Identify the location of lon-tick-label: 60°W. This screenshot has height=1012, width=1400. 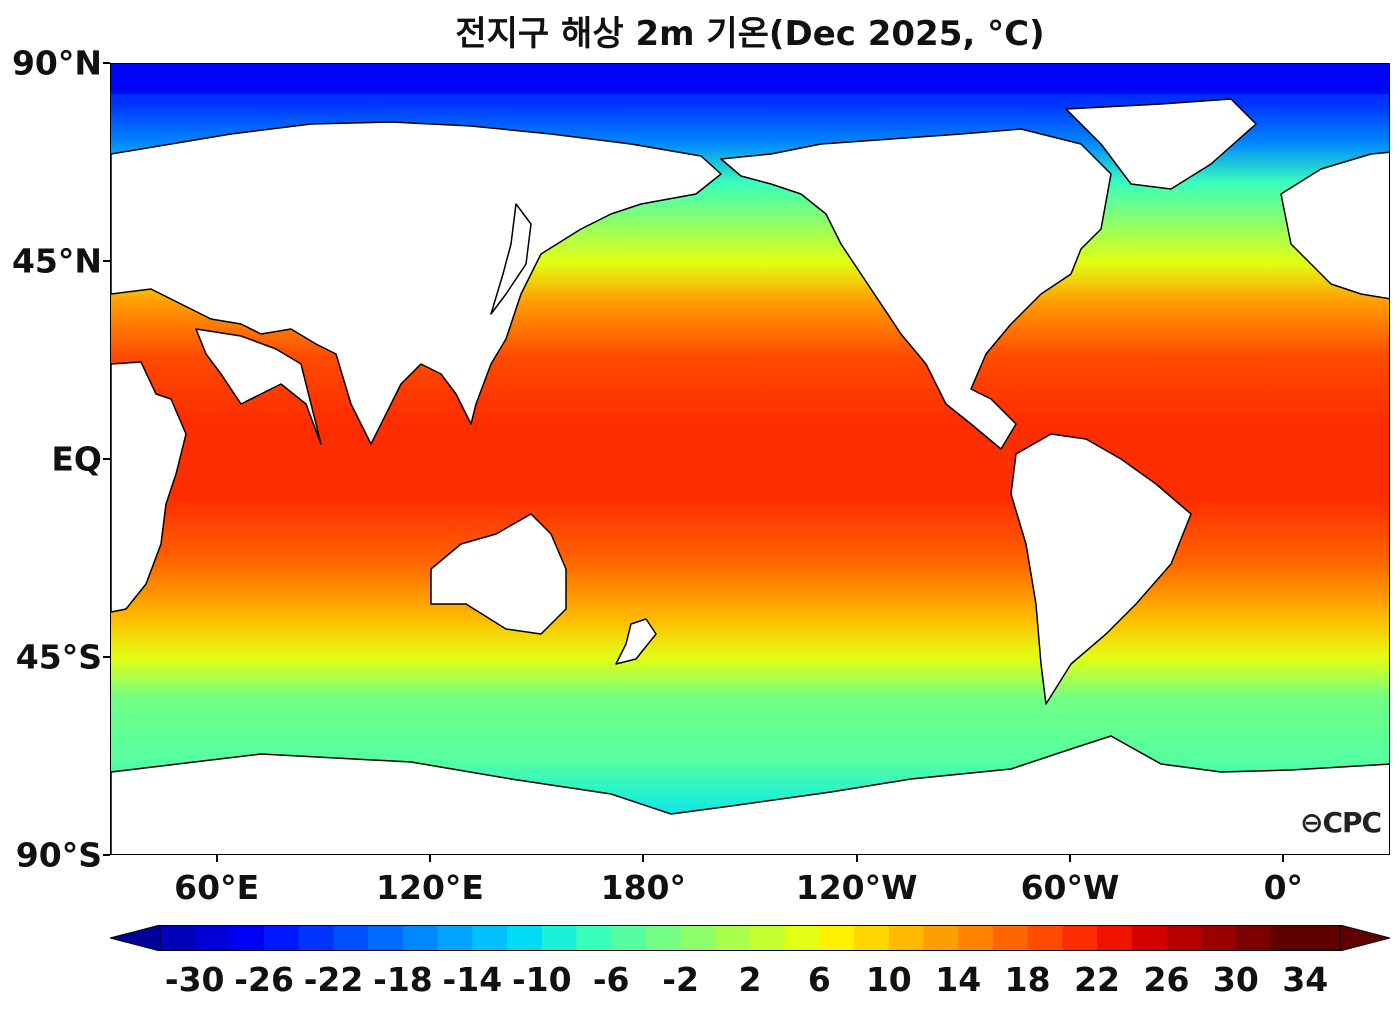
(1070, 887).